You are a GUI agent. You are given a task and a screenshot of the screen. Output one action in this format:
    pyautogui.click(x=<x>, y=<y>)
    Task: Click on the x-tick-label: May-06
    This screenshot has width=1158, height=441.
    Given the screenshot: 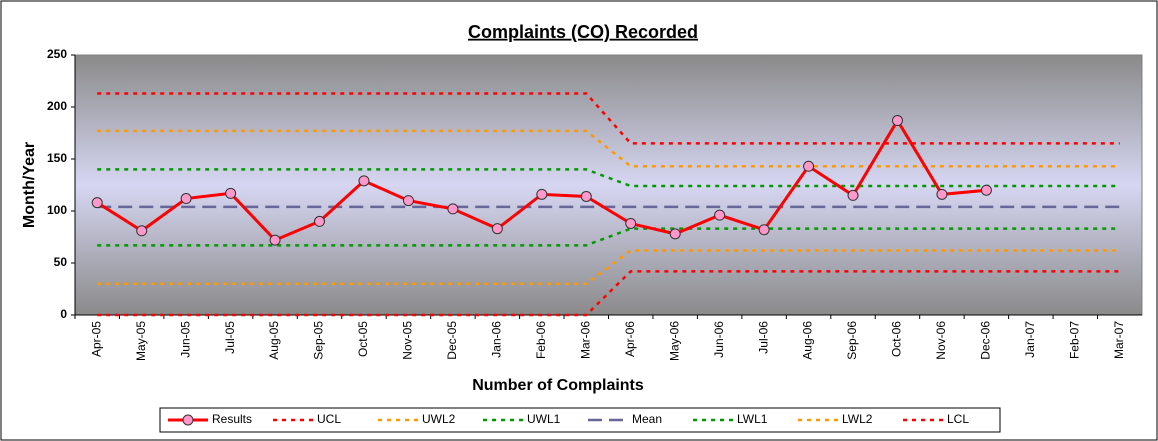 What is the action you would take?
    pyautogui.click(x=674, y=341)
    